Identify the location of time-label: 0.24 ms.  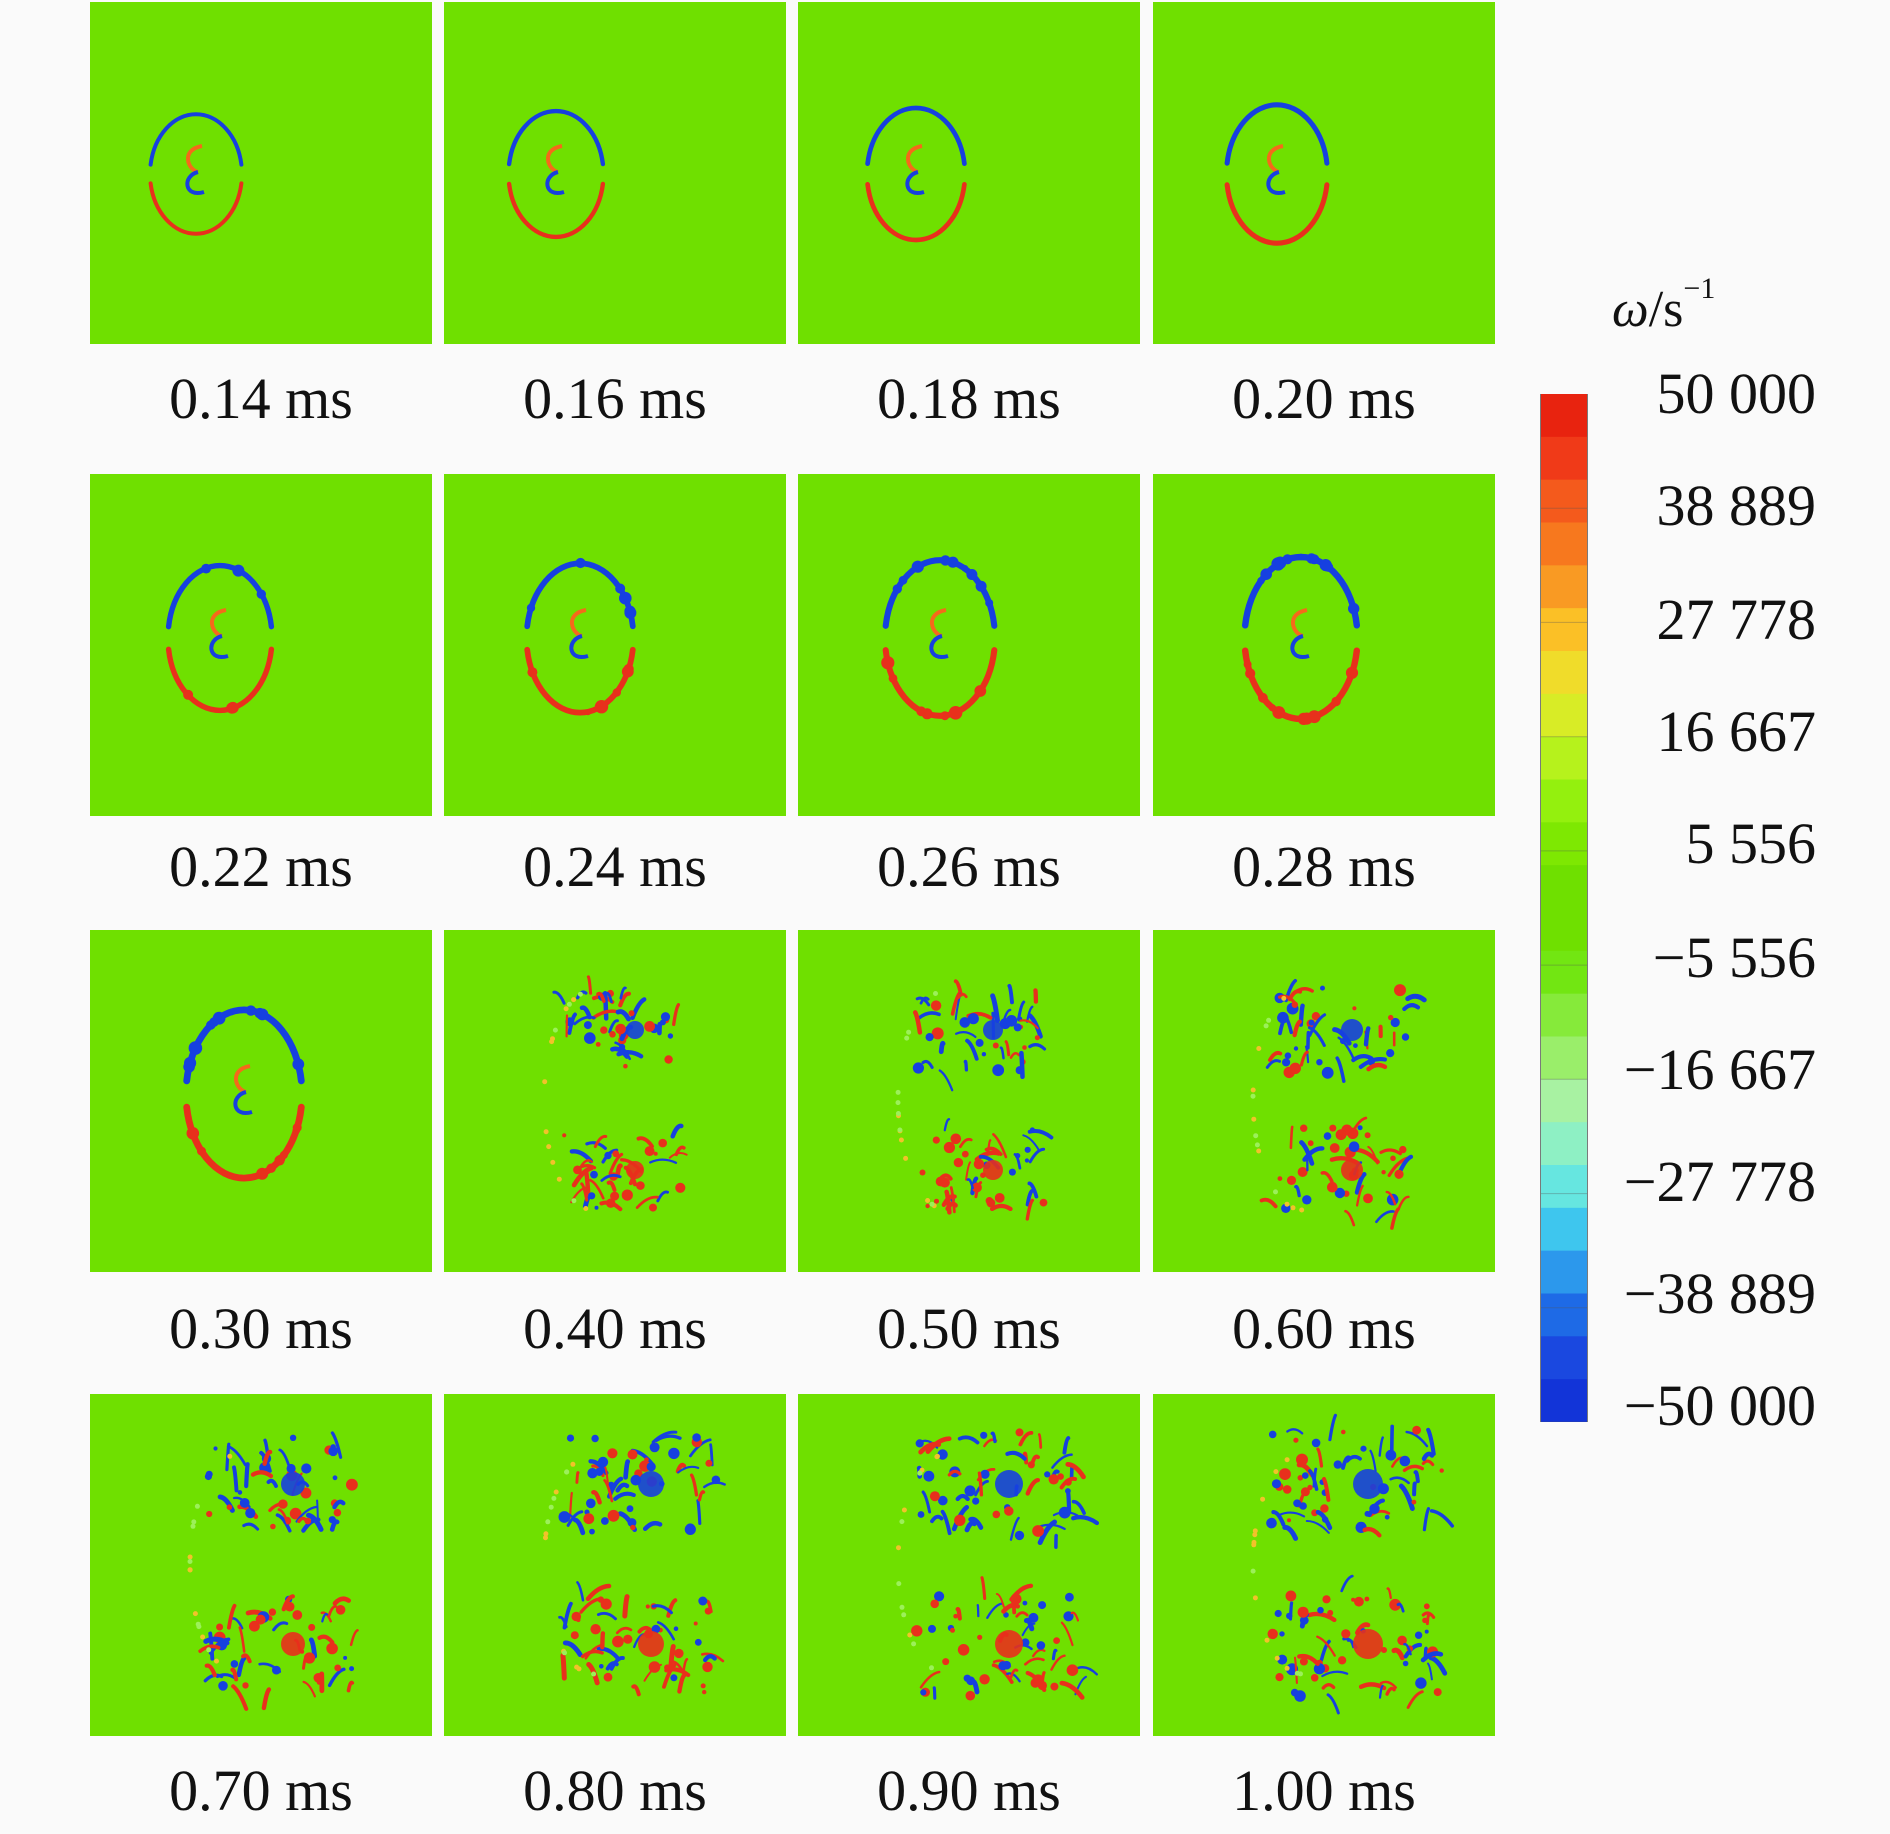
(615, 866).